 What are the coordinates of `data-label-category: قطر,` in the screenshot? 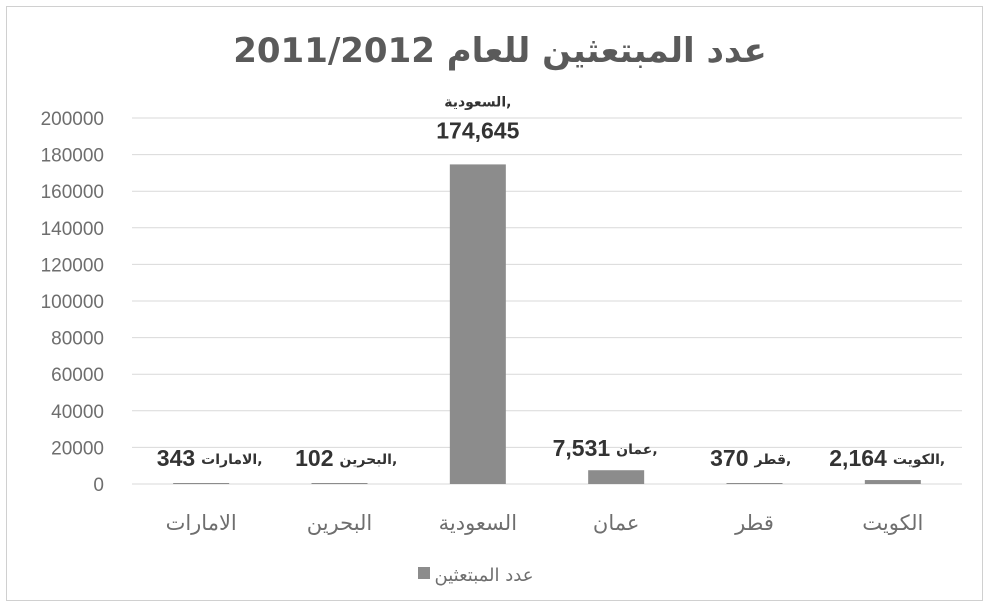 It's located at (773, 460).